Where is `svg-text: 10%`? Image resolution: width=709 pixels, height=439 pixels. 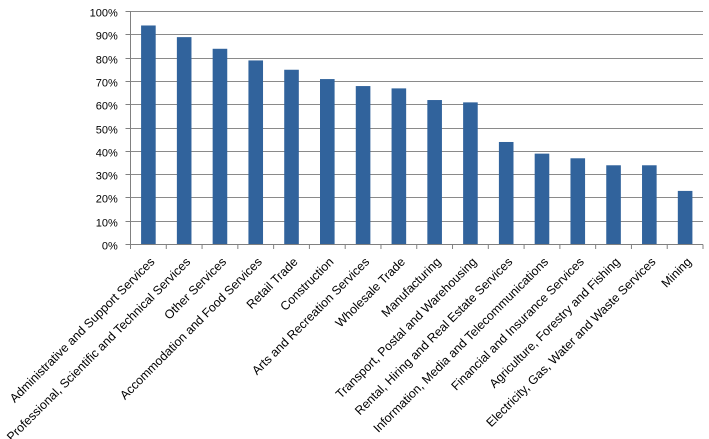
svg-text: 10% is located at coordinates (107, 223).